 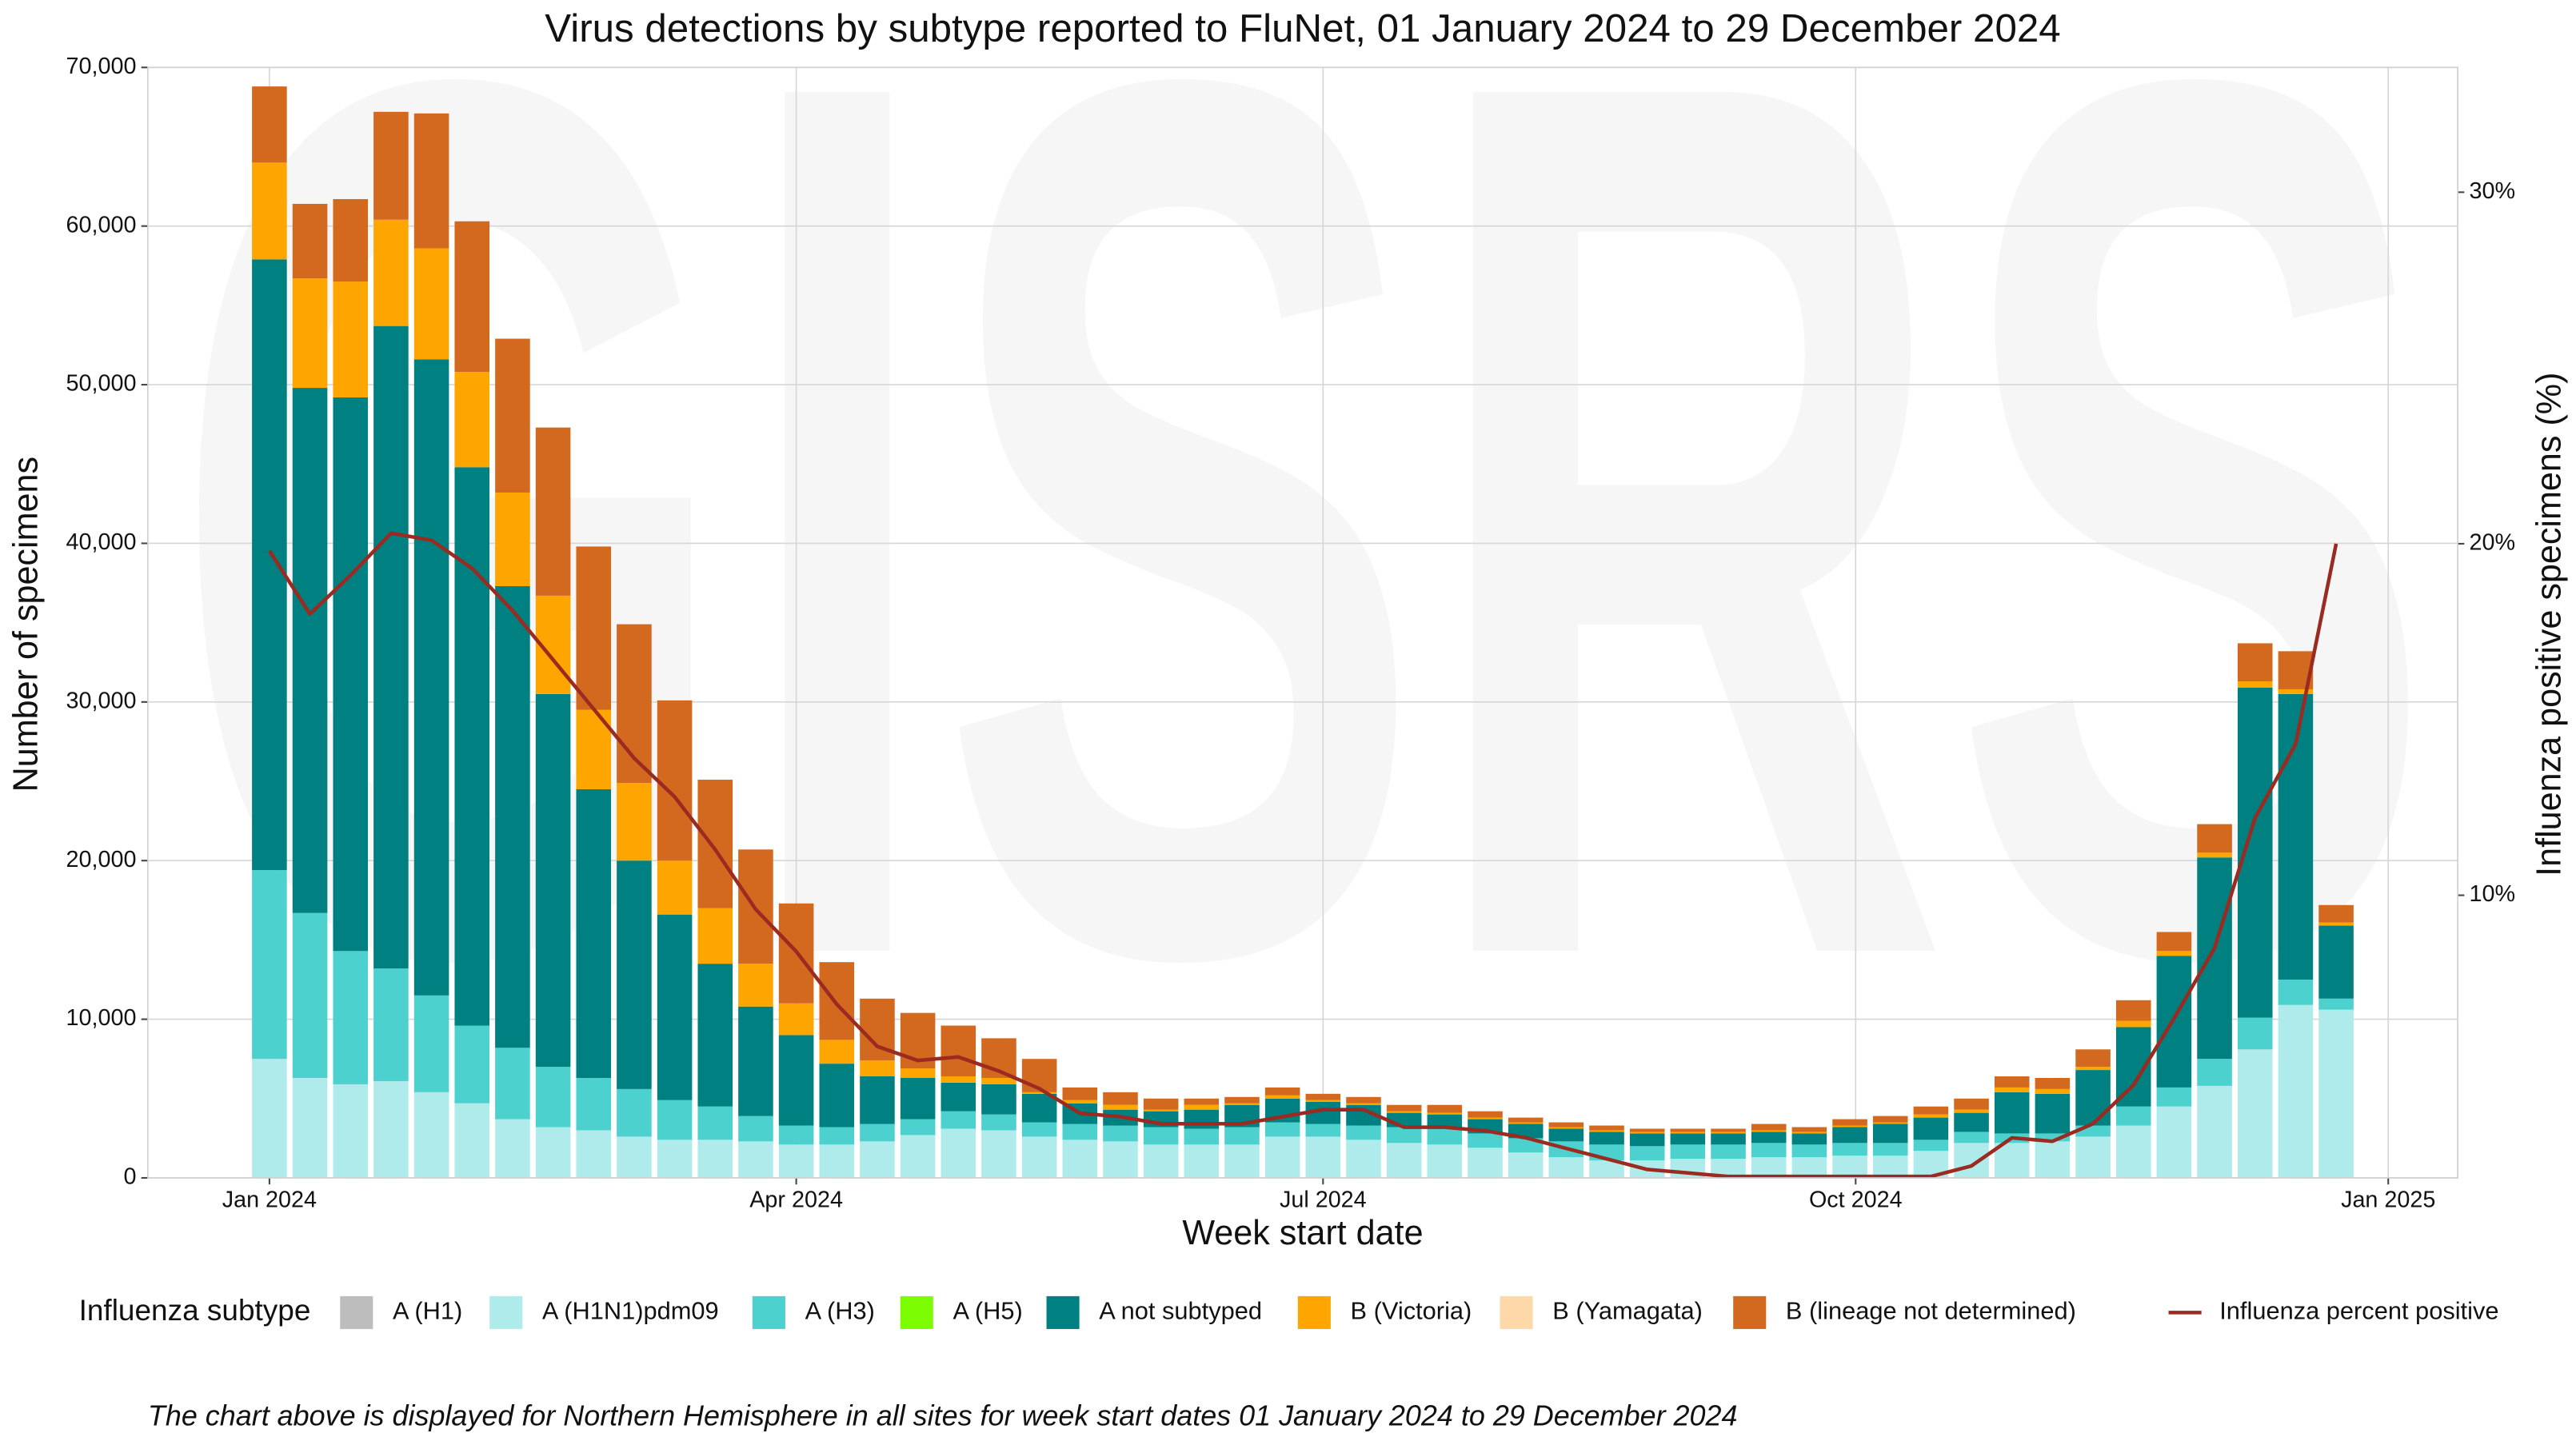 What do you see at coordinates (1324, 1200) in the screenshot?
I see `x-tick-label: Jul 2024` at bounding box center [1324, 1200].